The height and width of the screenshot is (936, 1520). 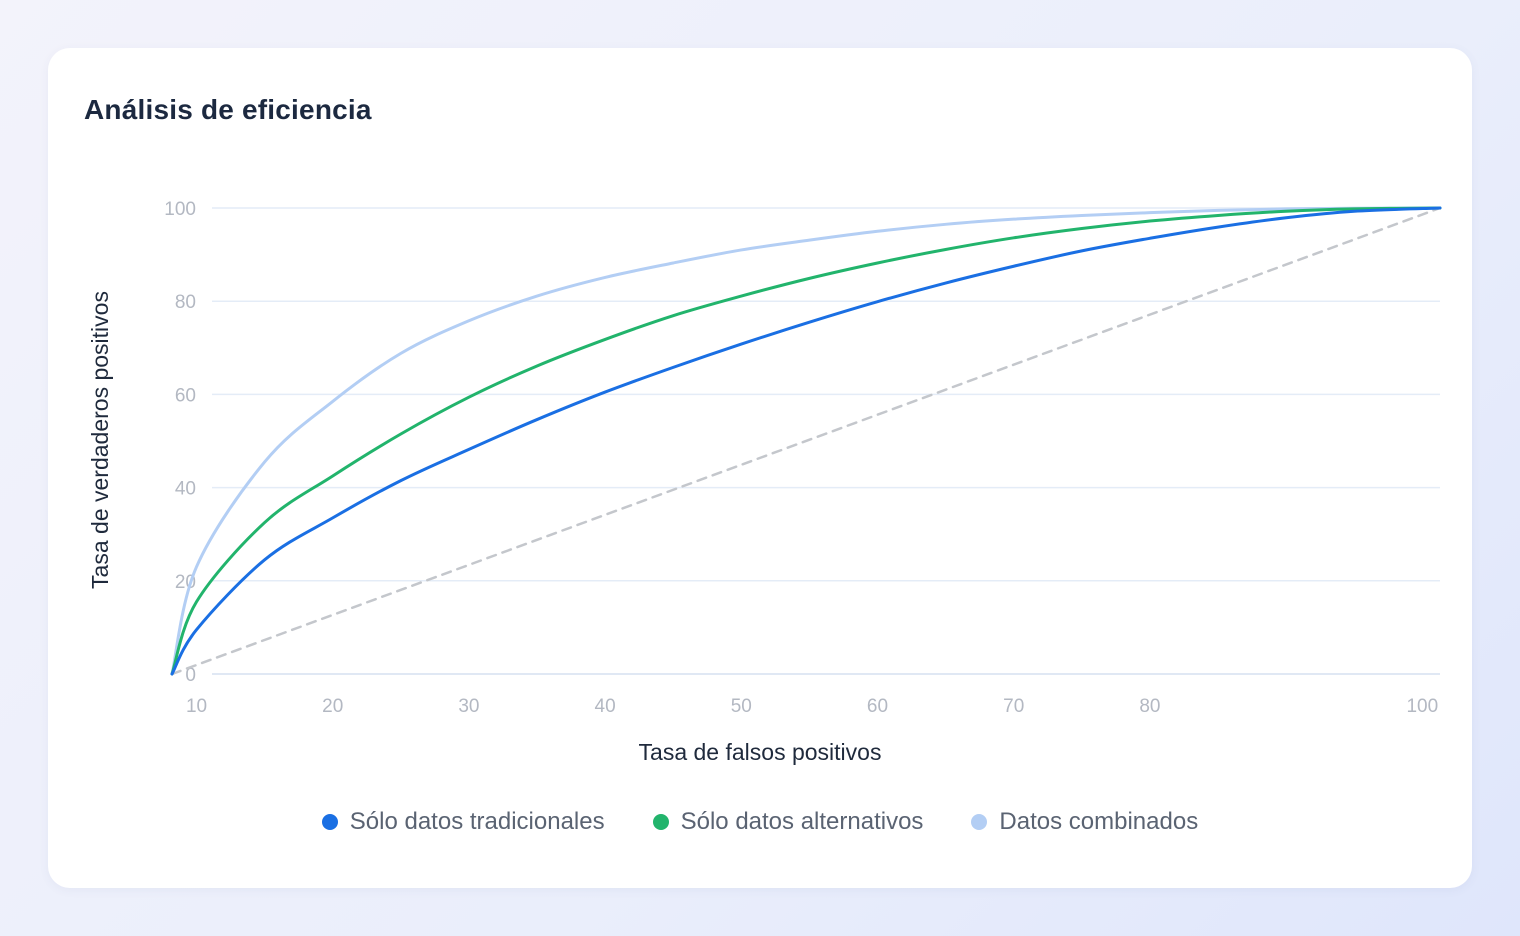 What do you see at coordinates (185, 582) in the screenshot?
I see `y-tick-label: 20` at bounding box center [185, 582].